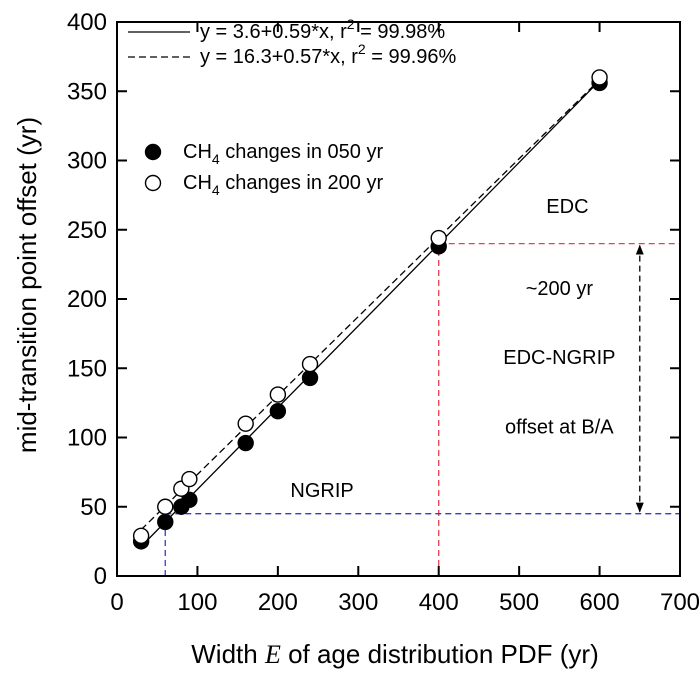 The height and width of the screenshot is (679, 699). Describe the element at coordinates (400, 32) in the screenshot. I see `legend-fit-rest: = 99.98%` at that location.